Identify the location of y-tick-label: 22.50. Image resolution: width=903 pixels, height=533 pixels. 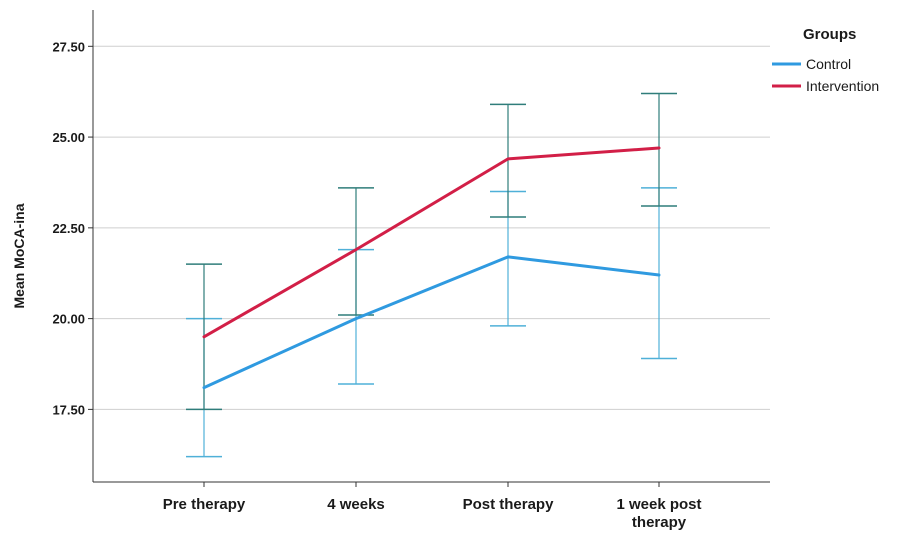
(68, 228).